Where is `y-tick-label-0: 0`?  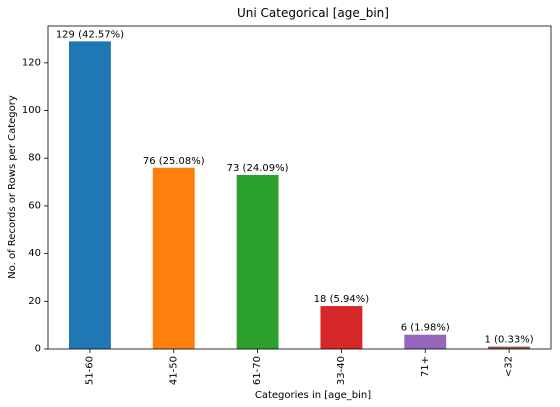
y-tick-label-0: 0 is located at coordinates (38, 349).